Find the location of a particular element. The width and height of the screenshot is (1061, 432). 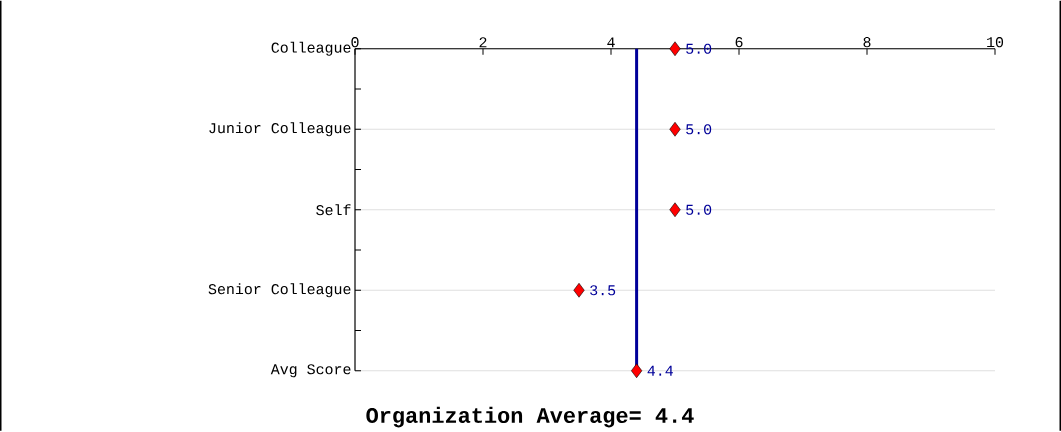

y-tick-label: Avg Score is located at coordinates (310, 371).